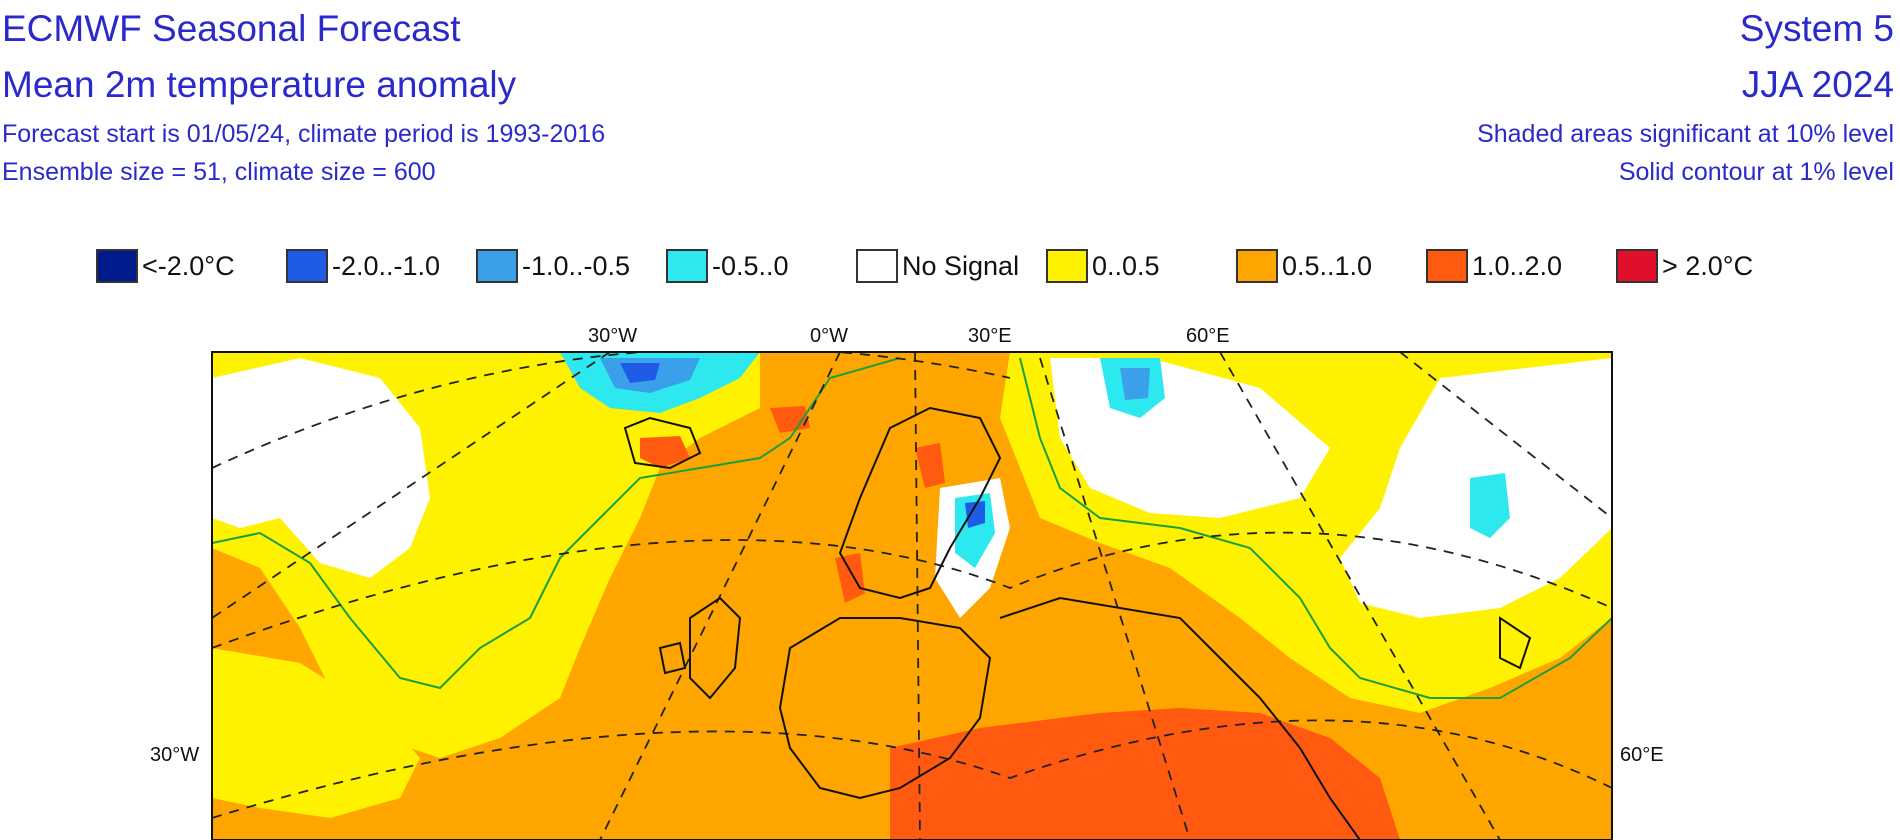 Image resolution: width=1900 pixels, height=840 pixels. I want to click on lon-label-left: 30°W, so click(174, 755).